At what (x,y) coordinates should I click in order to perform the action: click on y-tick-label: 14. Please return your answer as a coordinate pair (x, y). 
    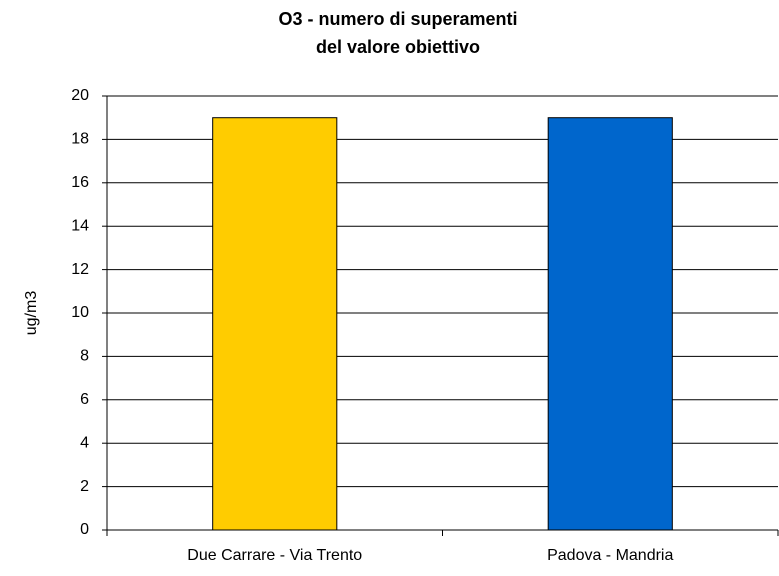
    Looking at the image, I should click on (80, 225).